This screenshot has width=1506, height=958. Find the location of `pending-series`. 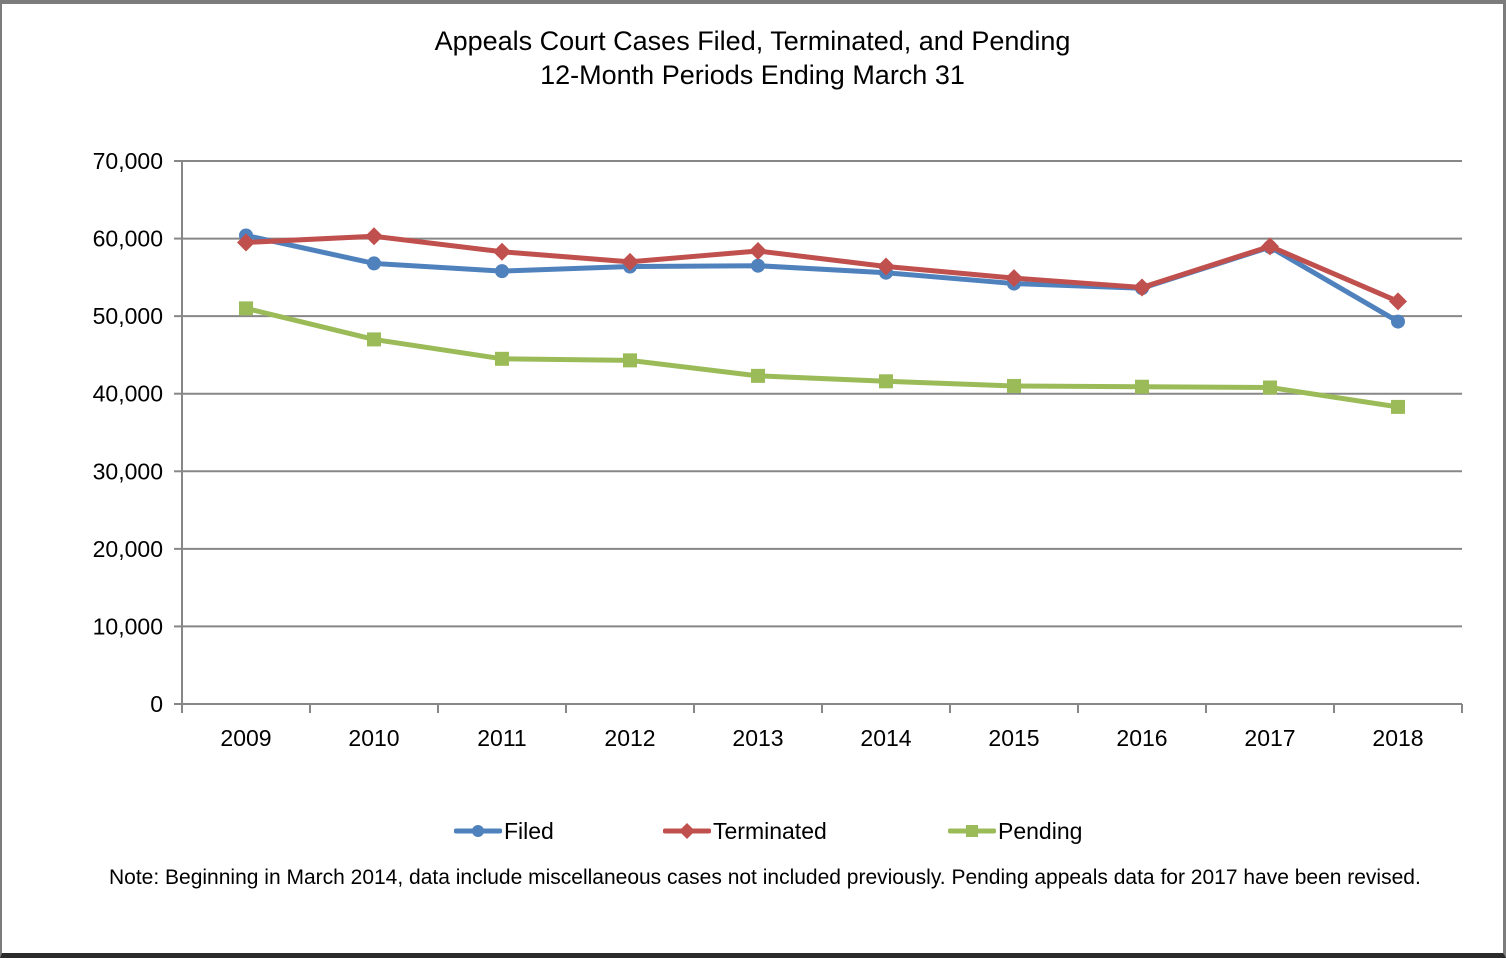

pending-series is located at coordinates (822, 357).